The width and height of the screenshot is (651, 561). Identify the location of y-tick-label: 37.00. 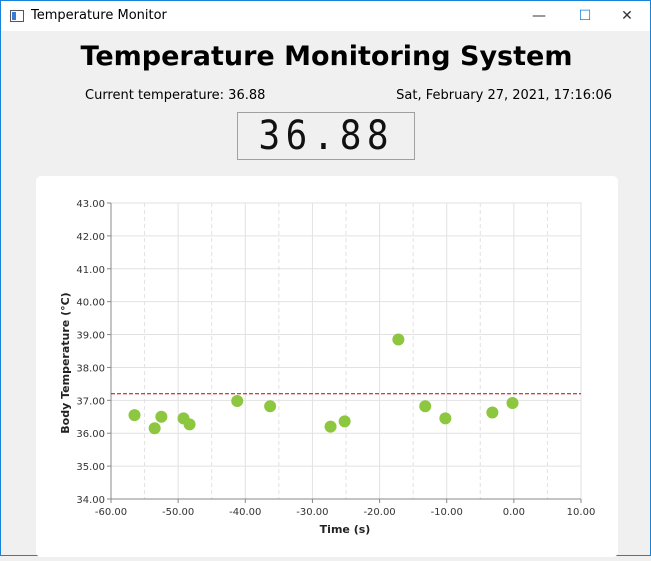
(90, 401).